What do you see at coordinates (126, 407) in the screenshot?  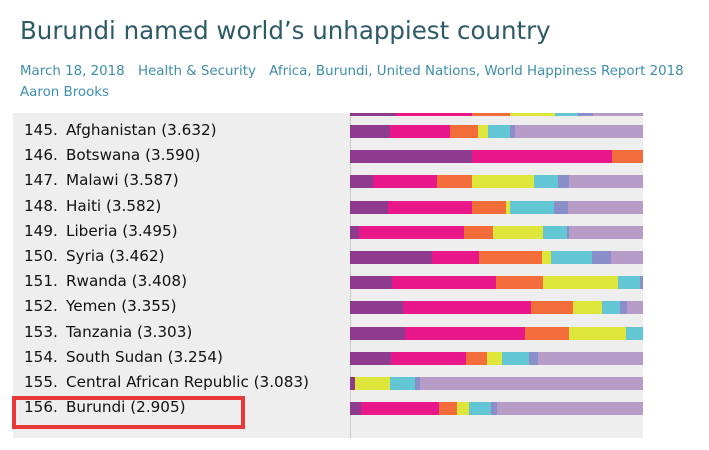 I see `row-country-label: Burundi (2.905)` at bounding box center [126, 407].